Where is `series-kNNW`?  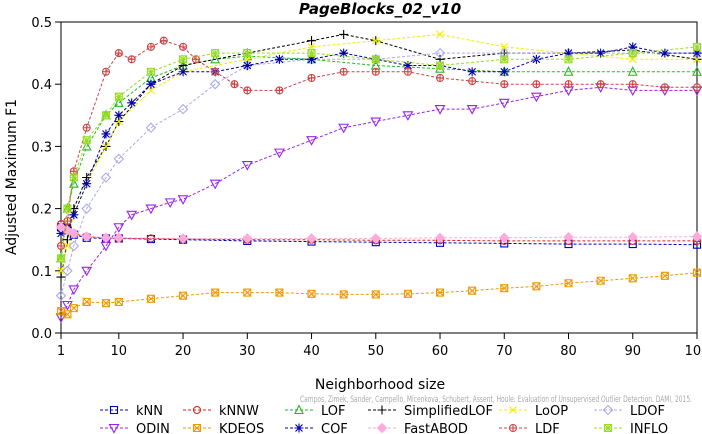
series-kNNW is located at coordinates (379, 232).